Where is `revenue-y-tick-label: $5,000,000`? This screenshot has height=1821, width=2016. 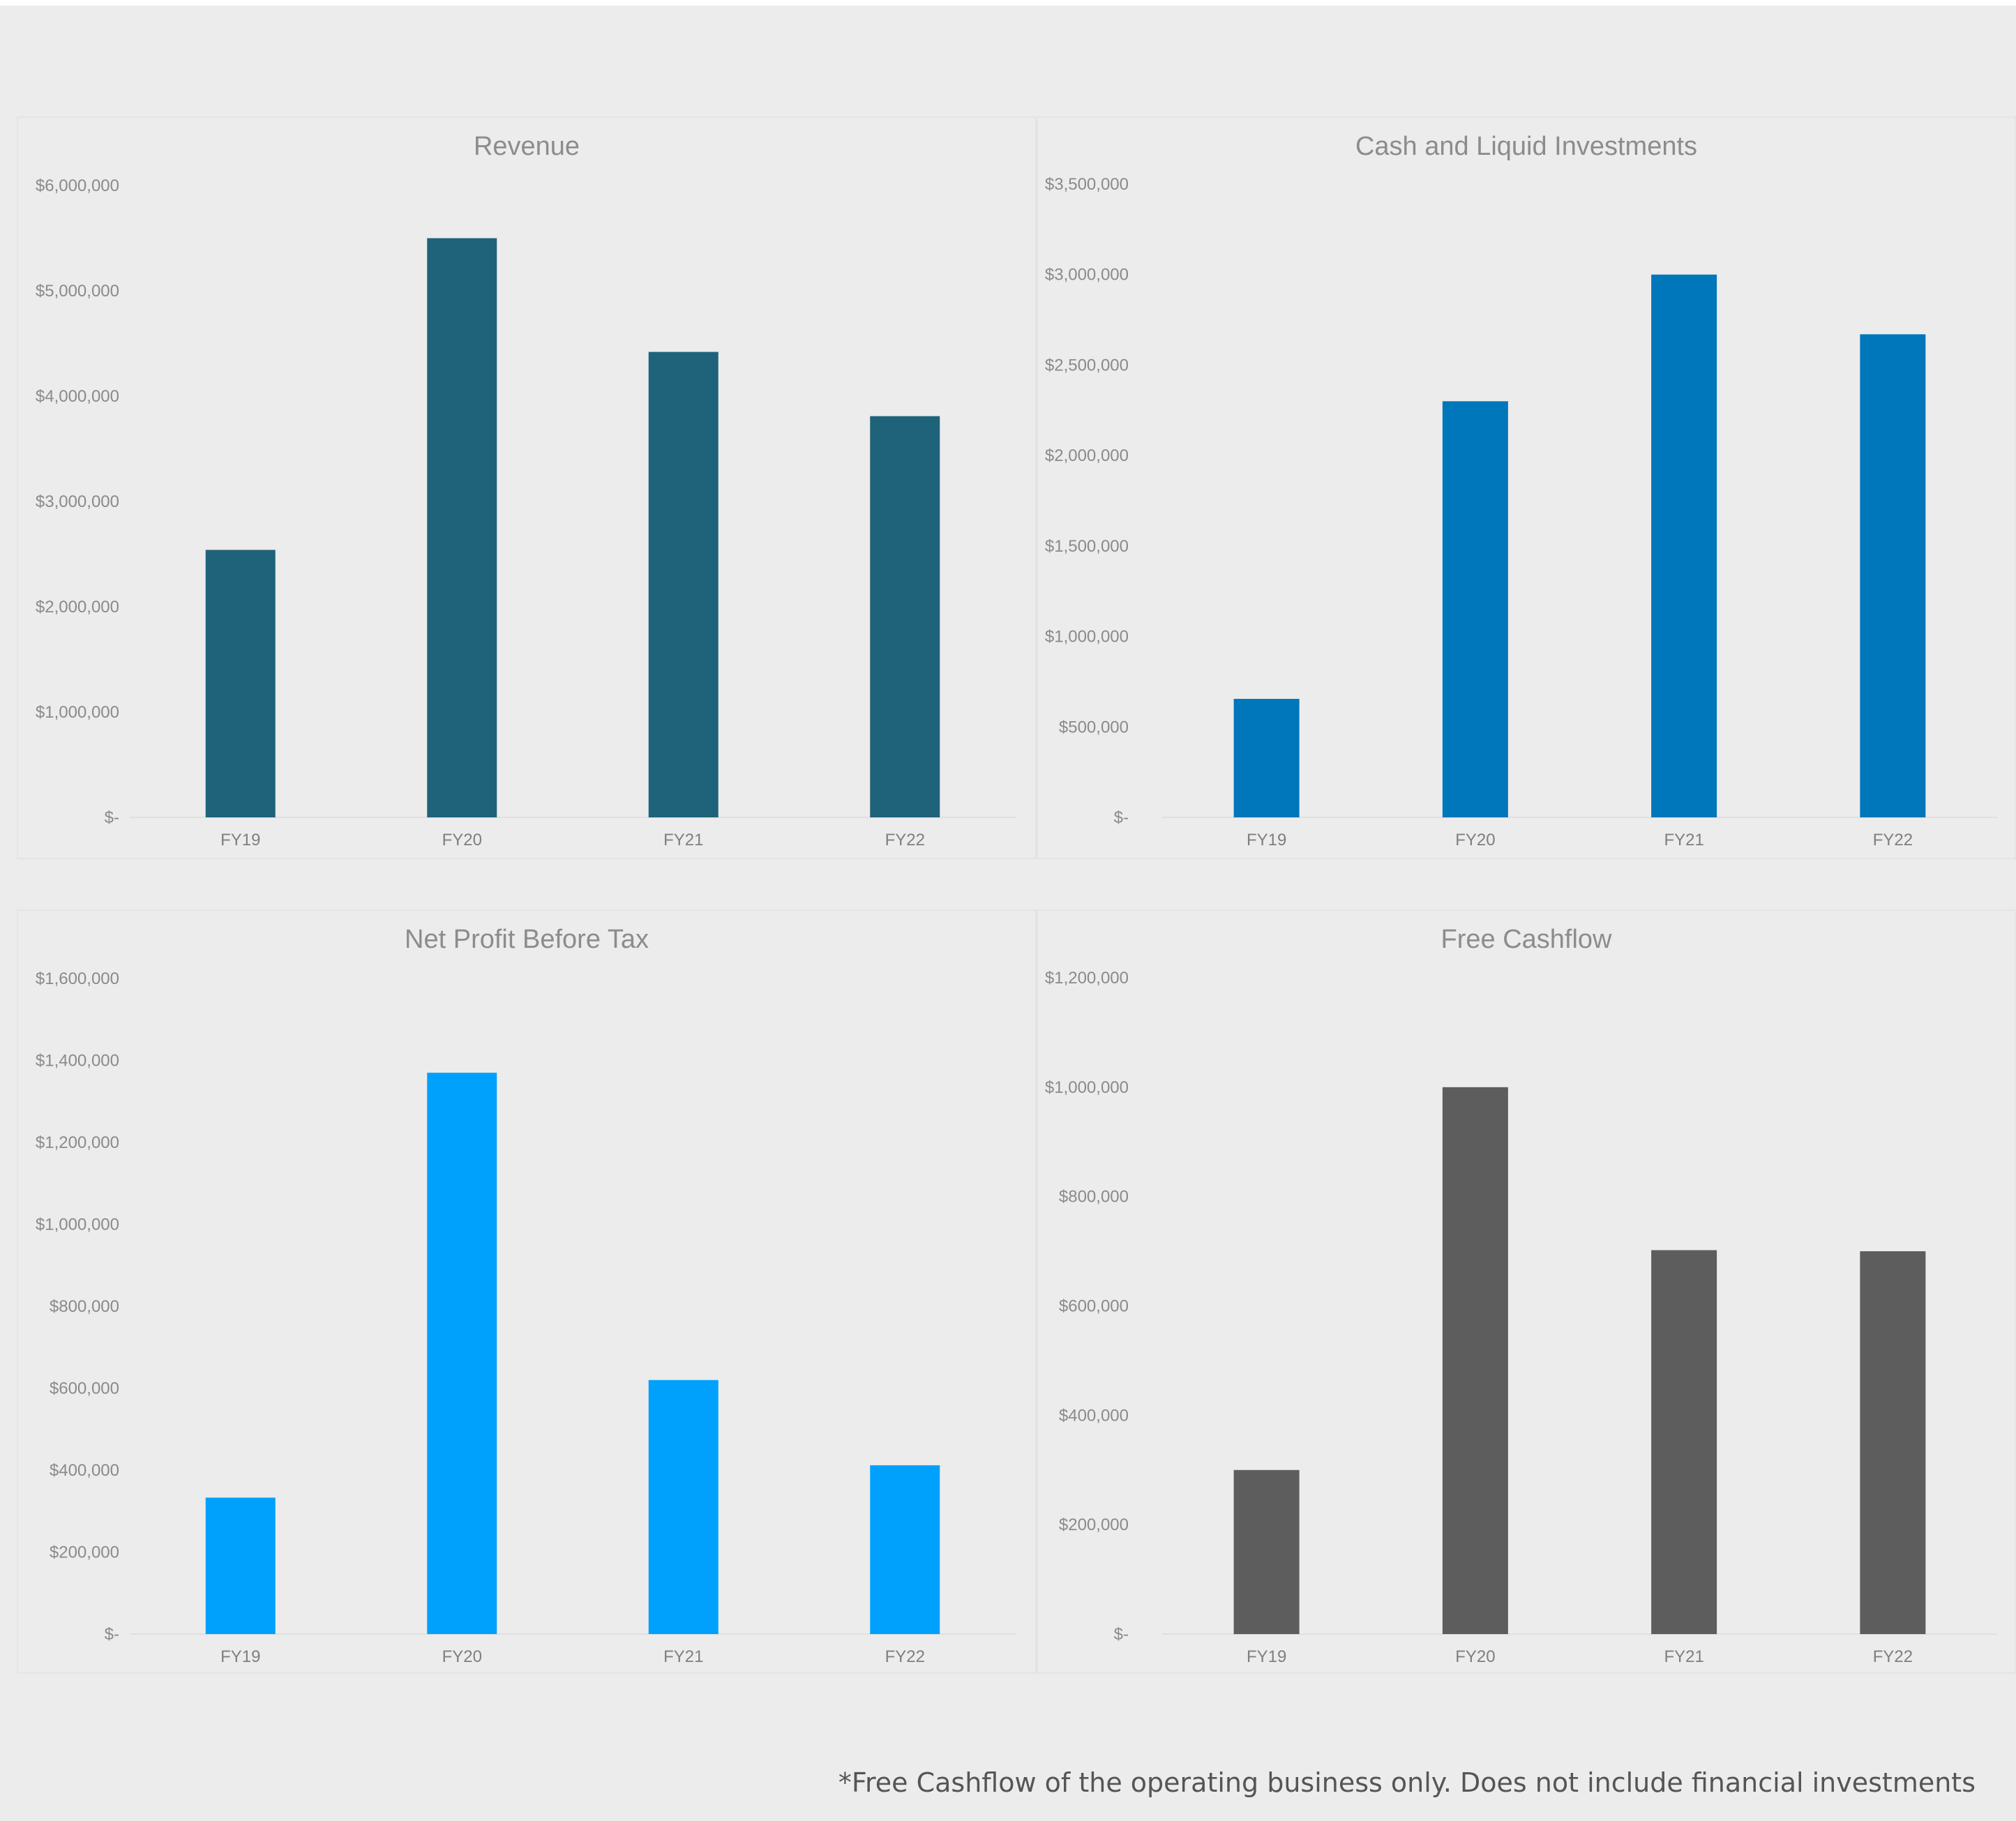
revenue-y-tick-label: $5,000,000 is located at coordinates (77, 292).